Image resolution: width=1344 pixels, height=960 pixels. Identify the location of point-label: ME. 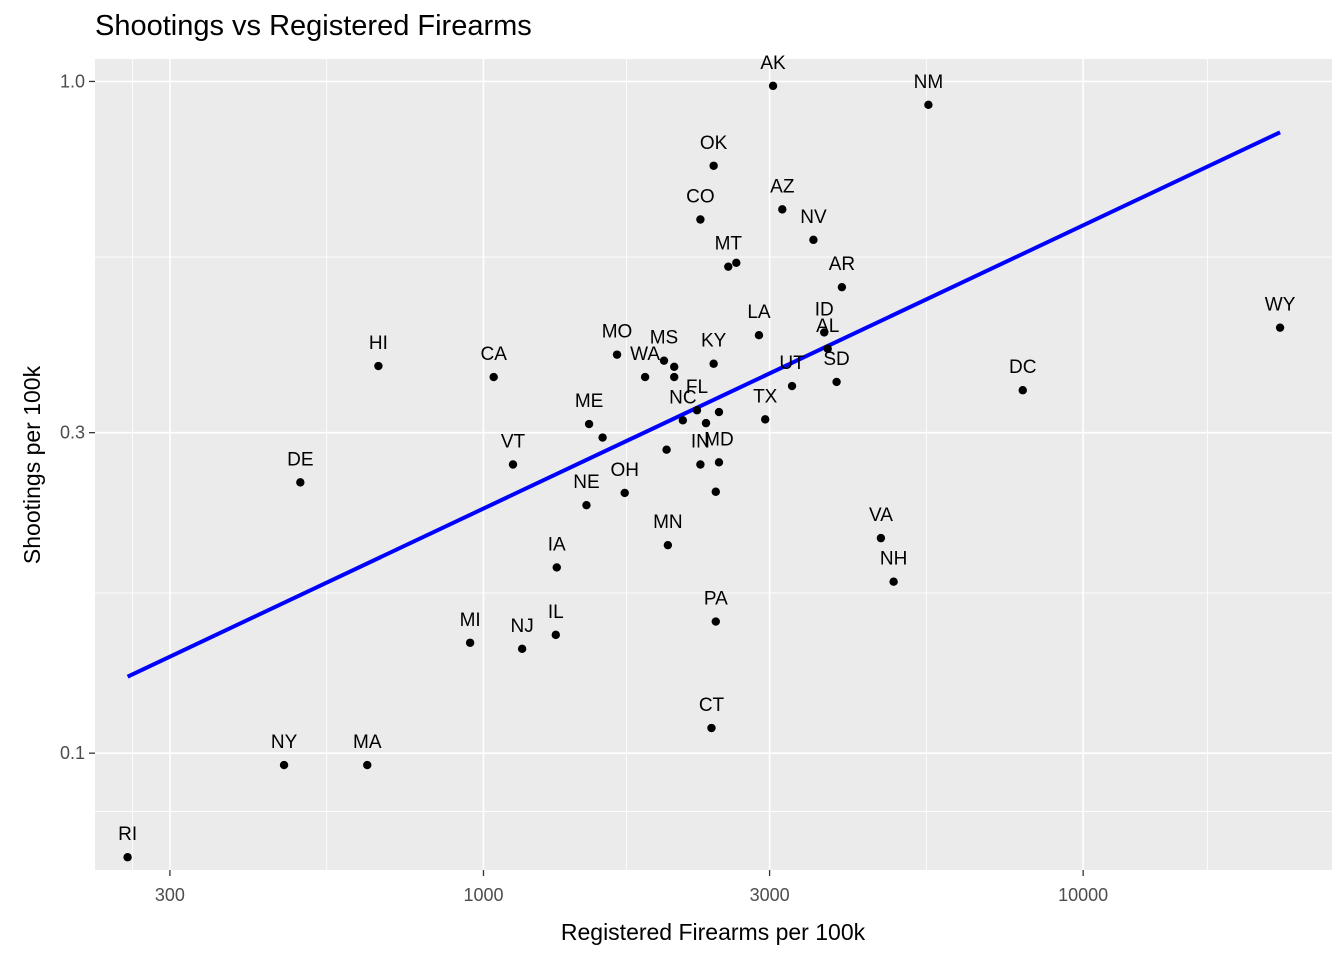
(589, 401).